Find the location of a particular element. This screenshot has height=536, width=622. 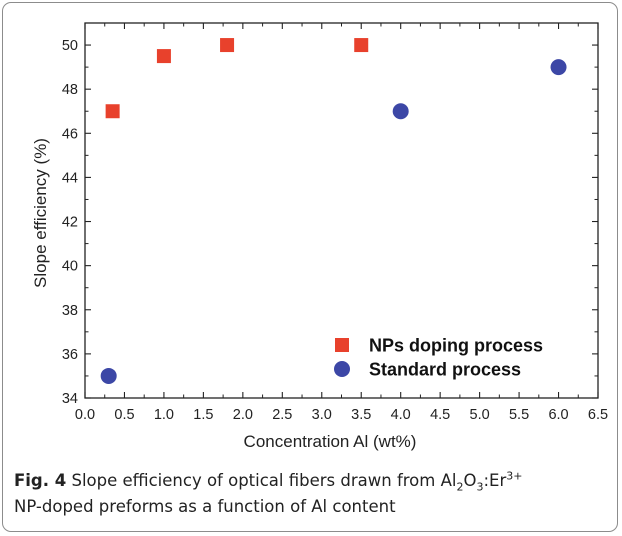

caption-sub-1: 2 is located at coordinates (460, 487).